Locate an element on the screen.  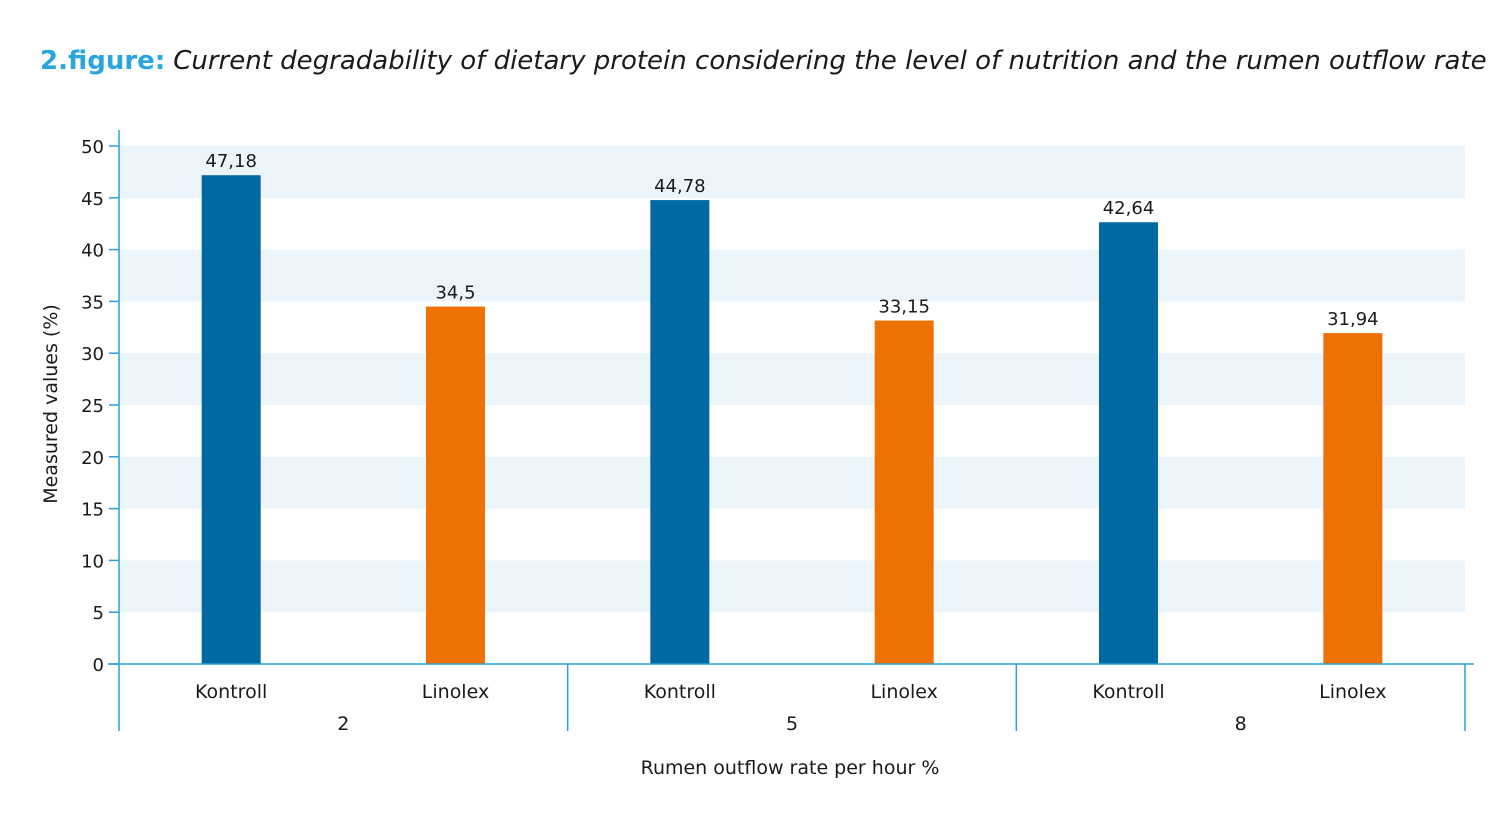
y-tick-label: 15 is located at coordinates (92, 510).